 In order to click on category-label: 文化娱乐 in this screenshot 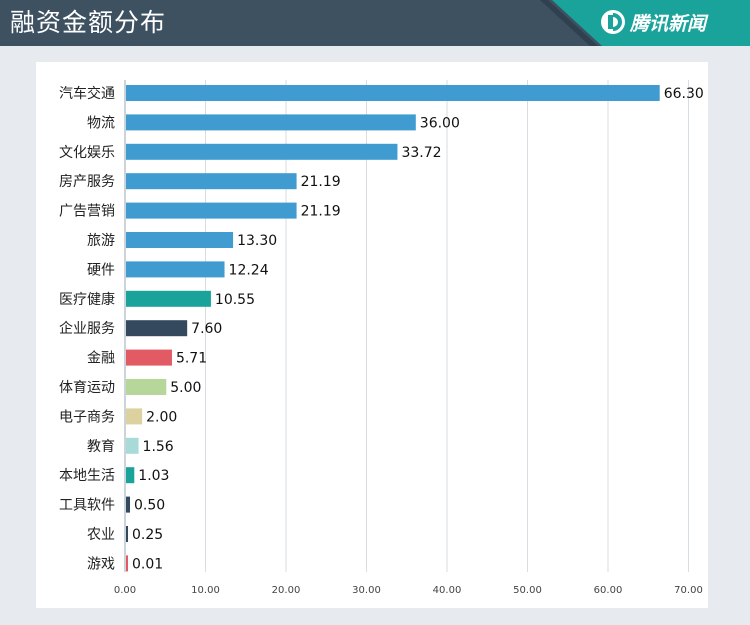, I will do `click(87, 153)`.